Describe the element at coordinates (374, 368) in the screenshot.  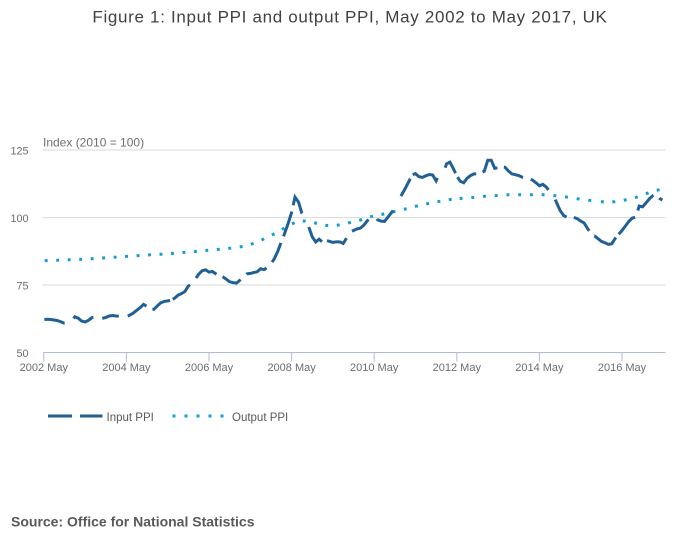
I see `svg-text: 2010 May` at that location.